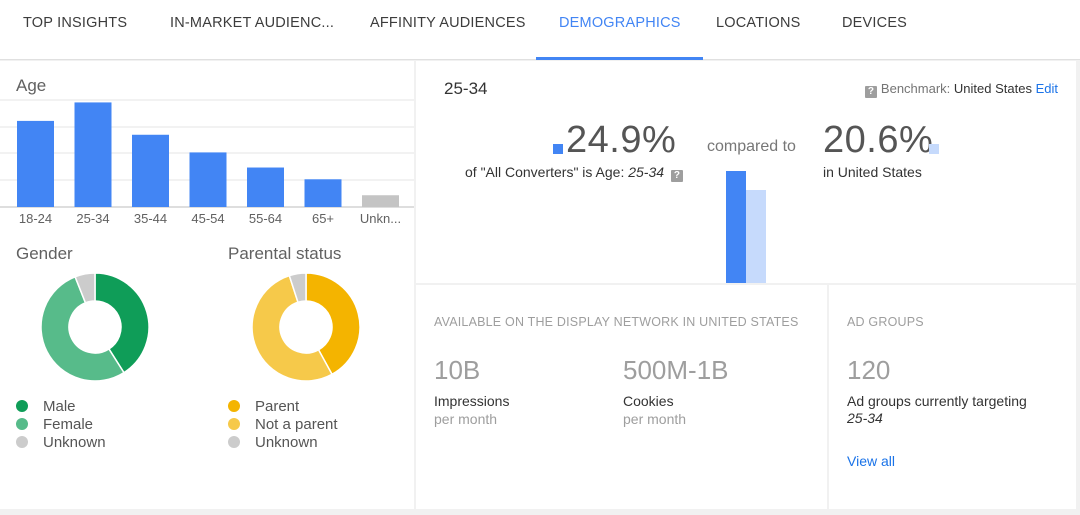 The height and width of the screenshot is (515, 1080). What do you see at coordinates (292, 328) in the screenshot?
I see `donut-slice-not-a-parent` at bounding box center [292, 328].